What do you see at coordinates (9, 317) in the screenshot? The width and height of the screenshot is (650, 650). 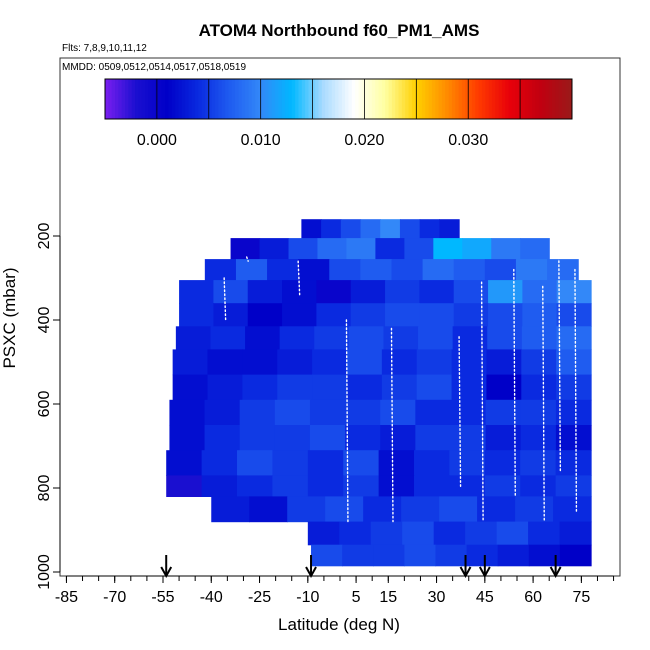 I see `y-axis-label: PSXC (mbar)` at bounding box center [9, 317].